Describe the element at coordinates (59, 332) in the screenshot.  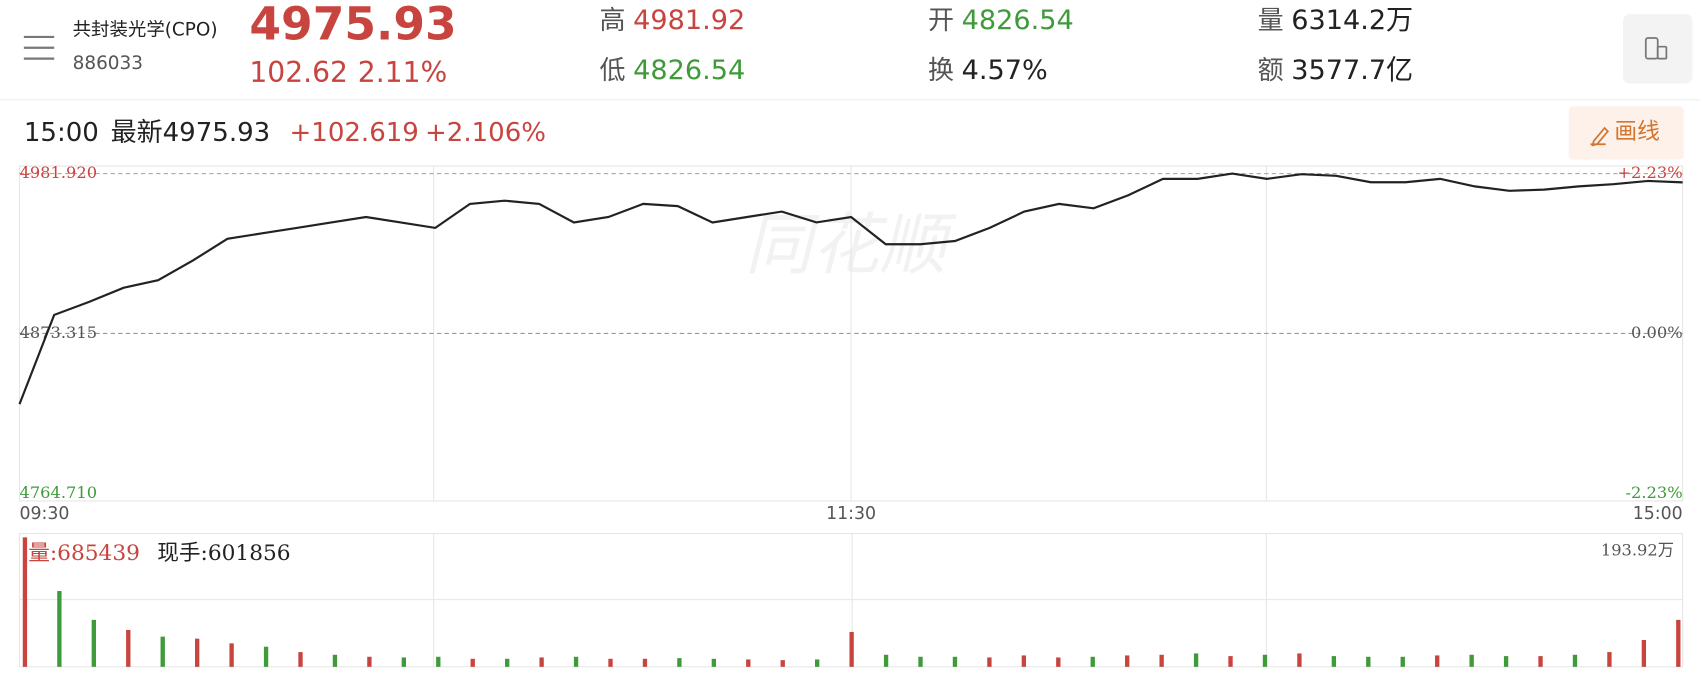
I see `y-tick-label: 4873.315` at that location.